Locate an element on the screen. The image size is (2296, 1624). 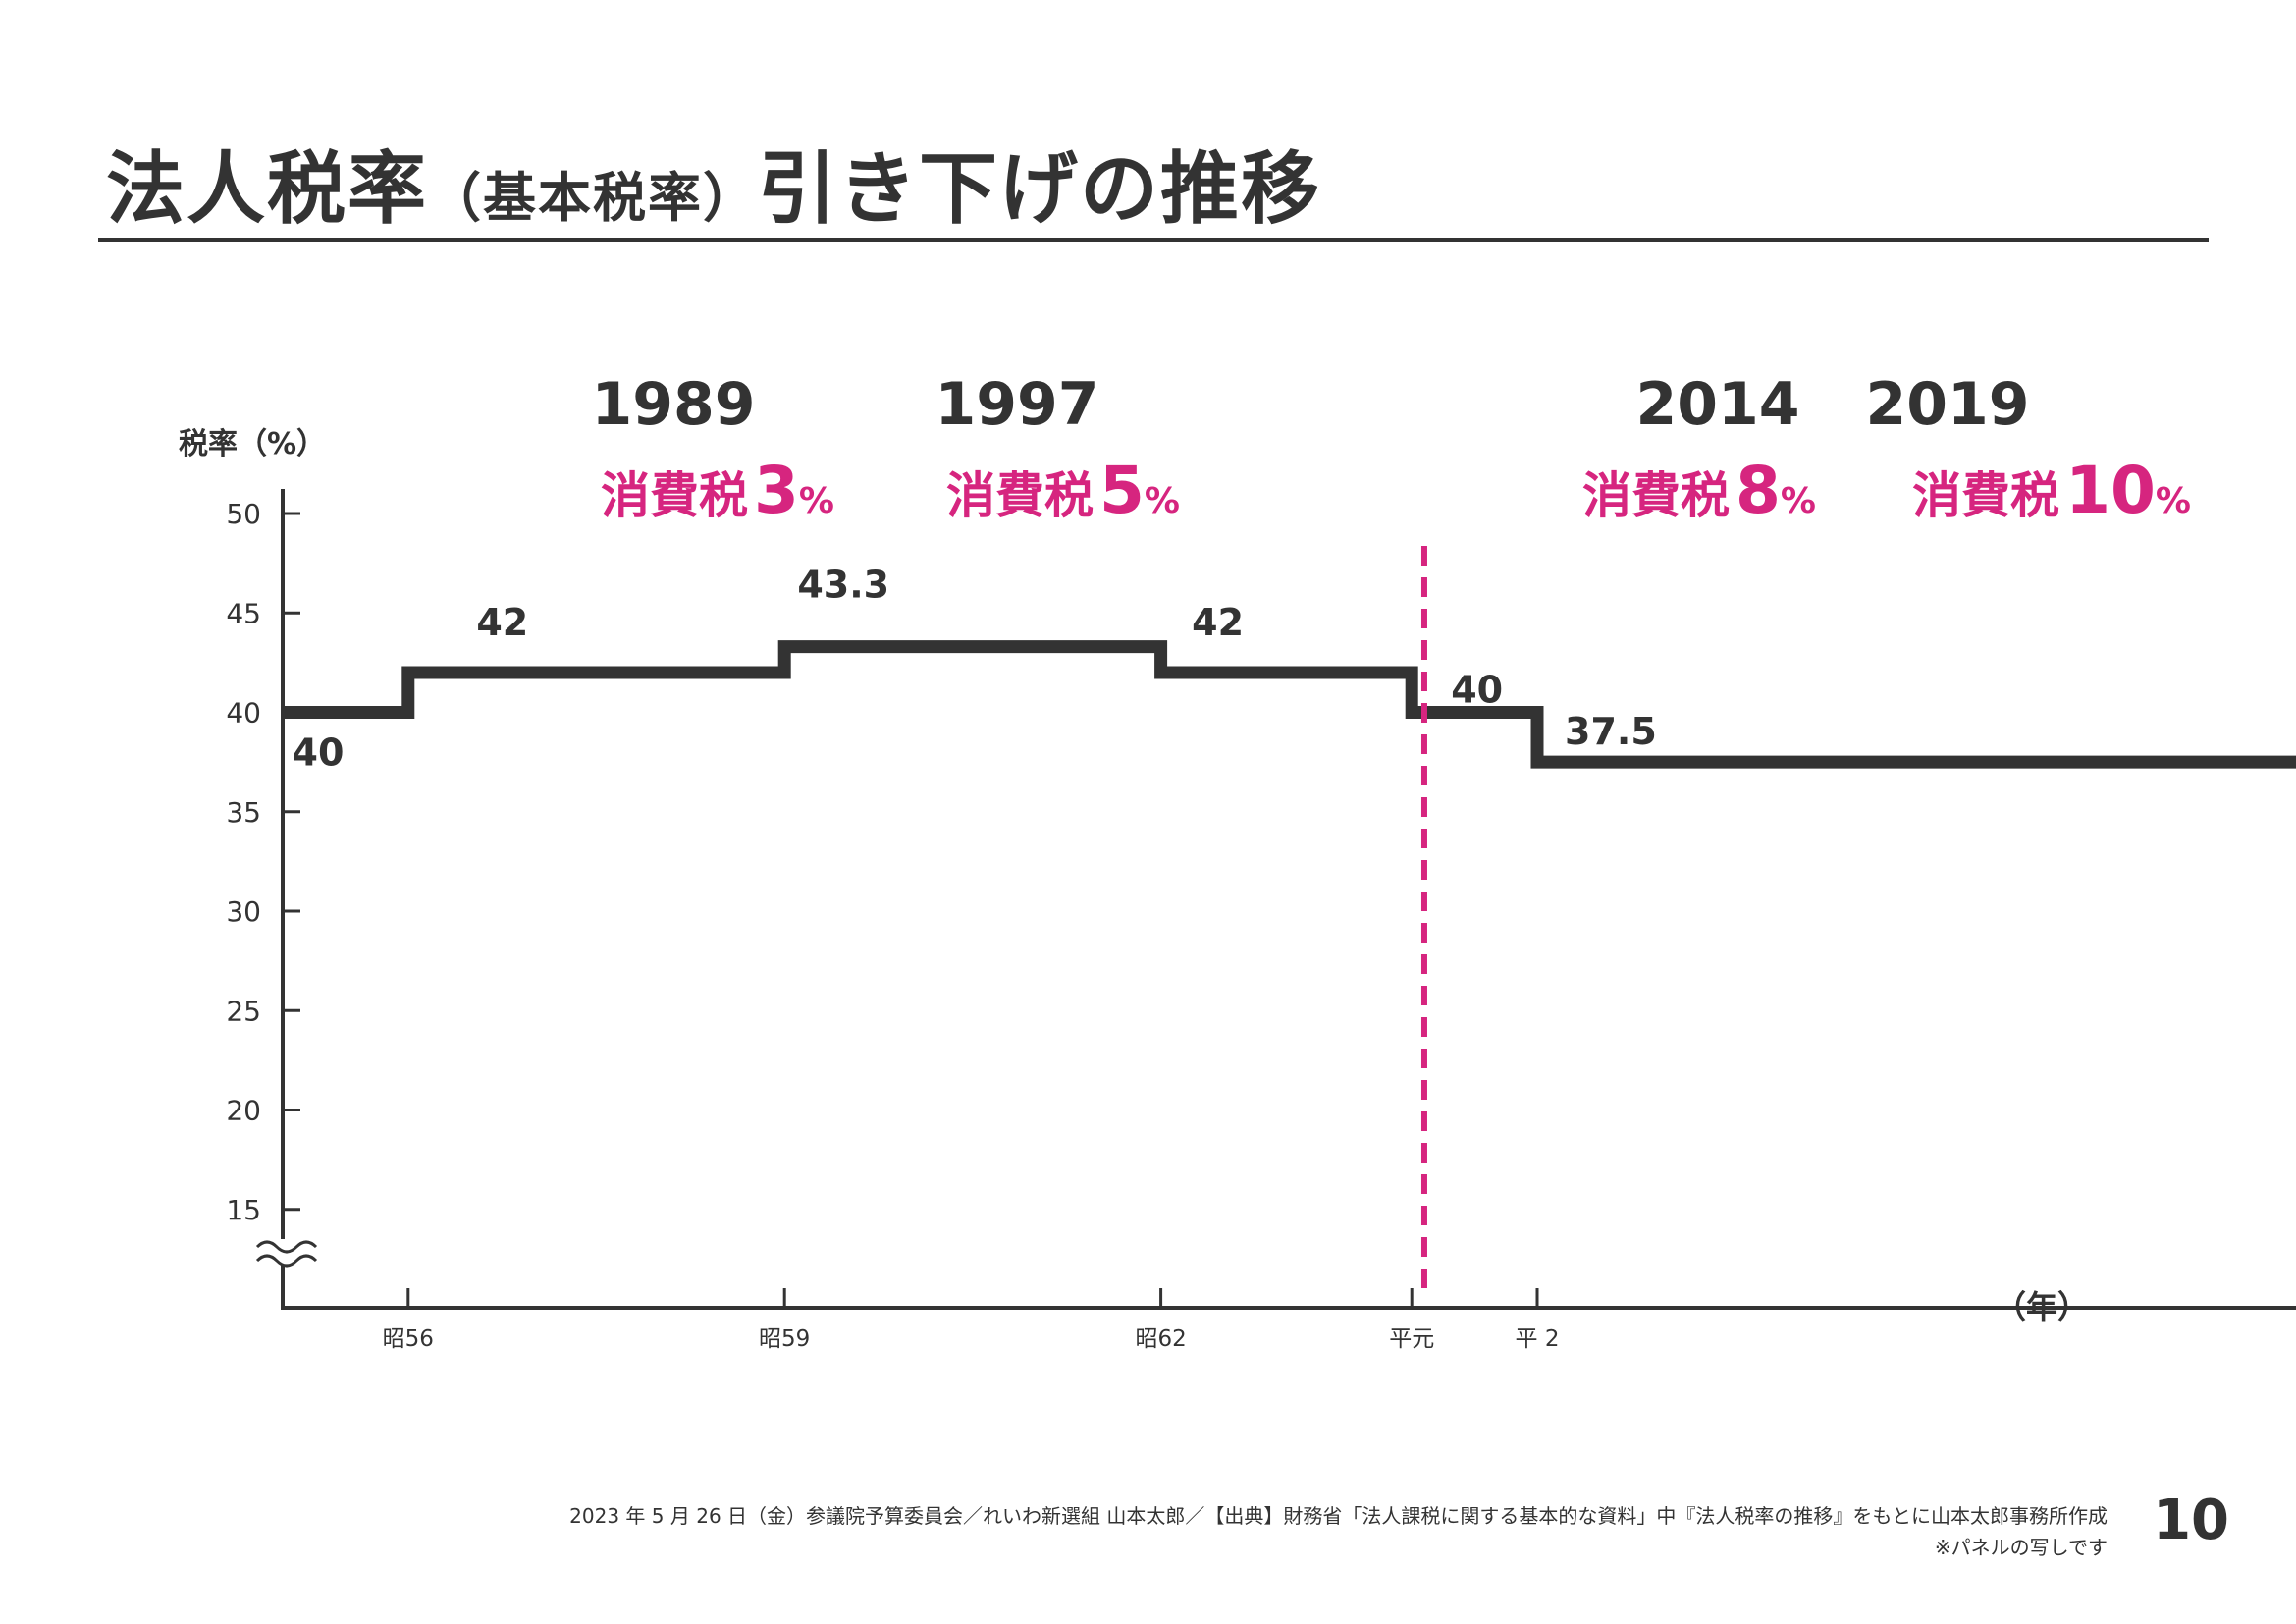
x-axis-title: （年） is located at coordinates (2042, 1307).